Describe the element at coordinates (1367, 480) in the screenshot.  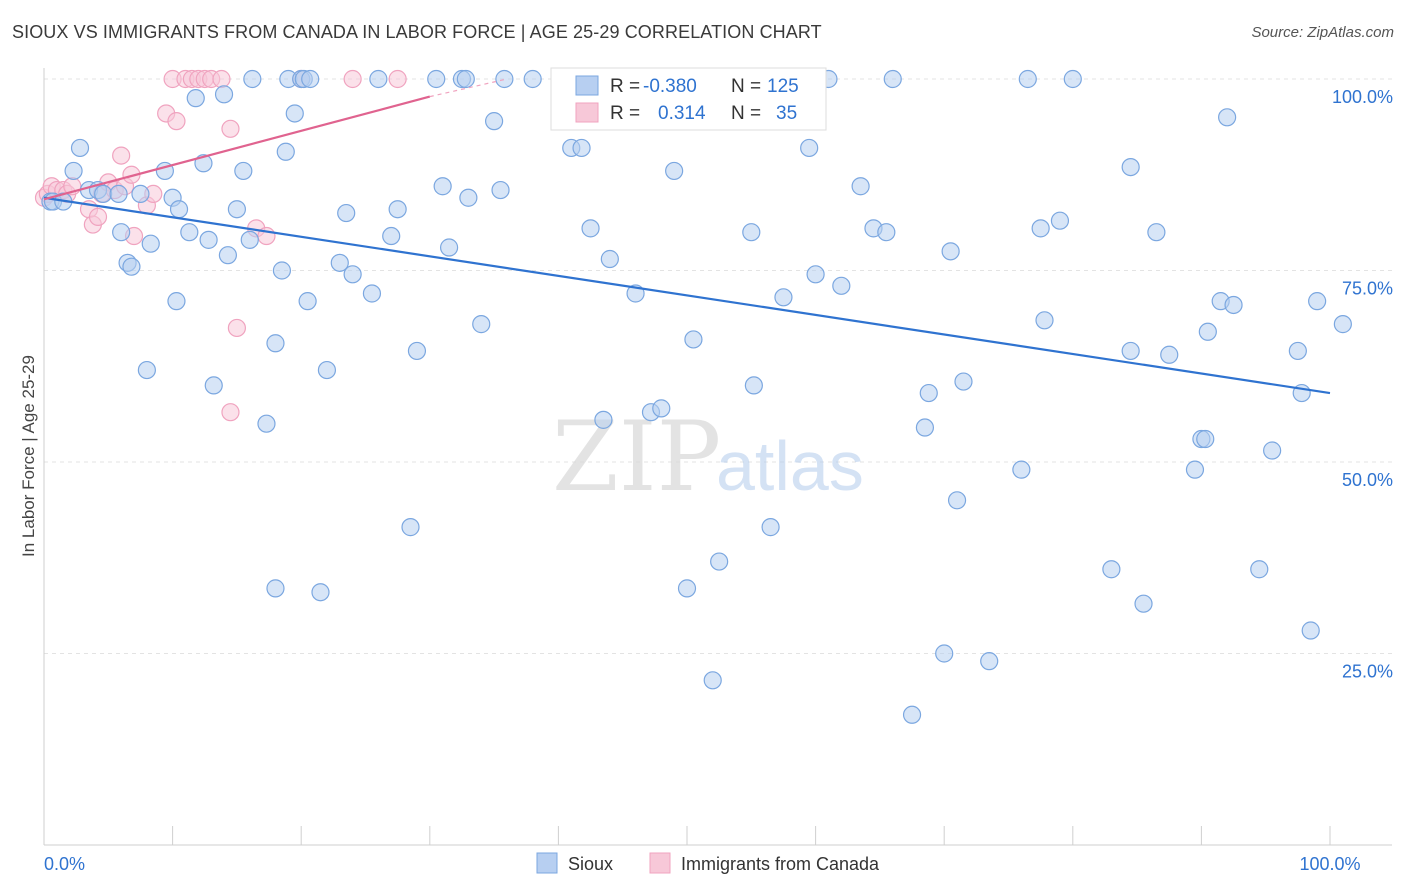
I see `y-tick-label: 50.0%` at that location.